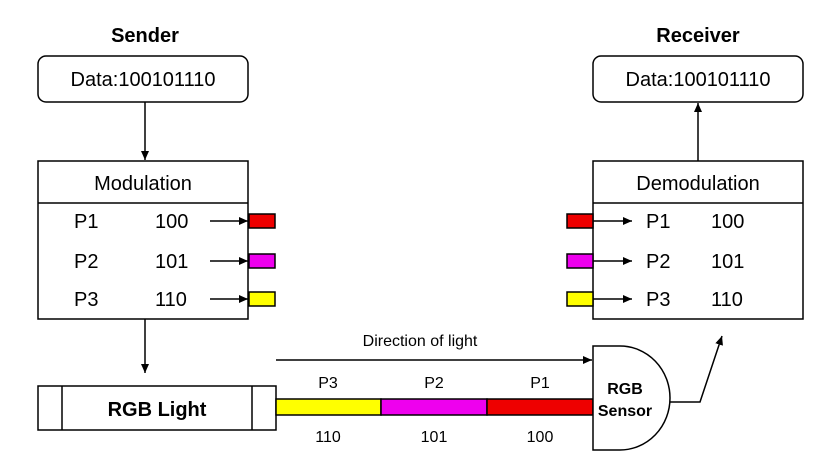  I want to click on receiver-data-box, so click(698, 79).